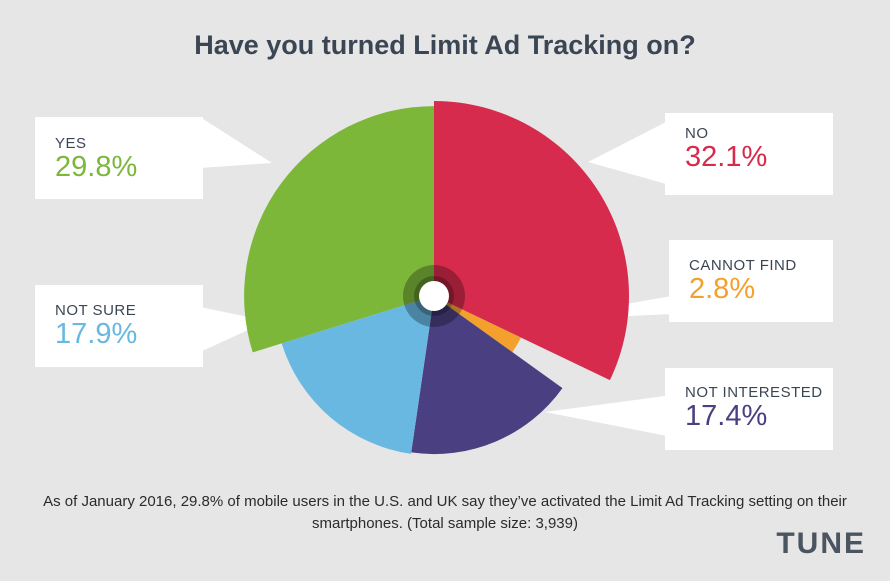 The image size is (890, 581). Describe the element at coordinates (821, 543) in the screenshot. I see `tune-logo: TUNE` at that location.